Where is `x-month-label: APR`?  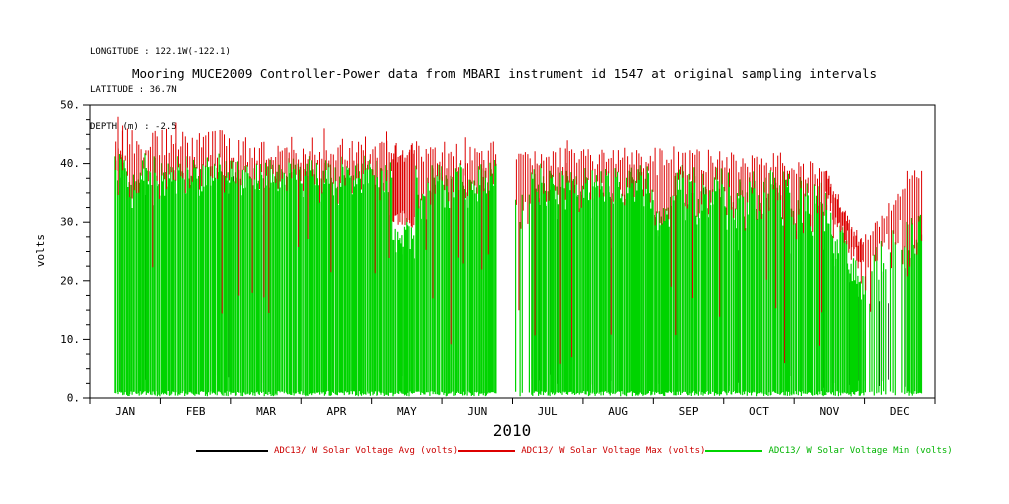 x-month-label: APR is located at coordinates (337, 411).